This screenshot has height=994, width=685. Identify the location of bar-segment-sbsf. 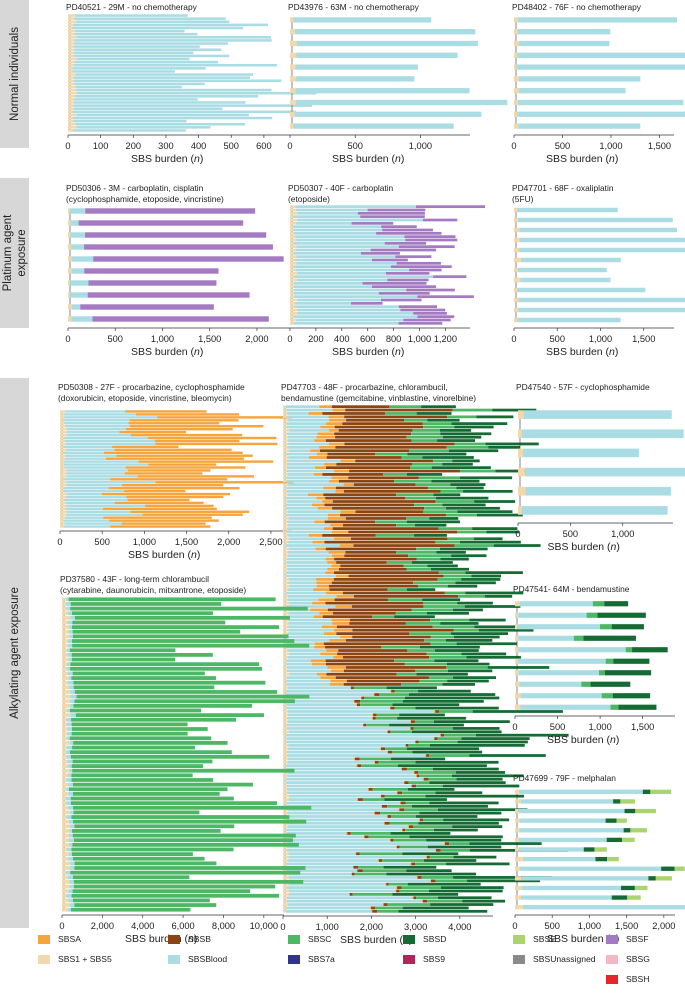
(380, 253).